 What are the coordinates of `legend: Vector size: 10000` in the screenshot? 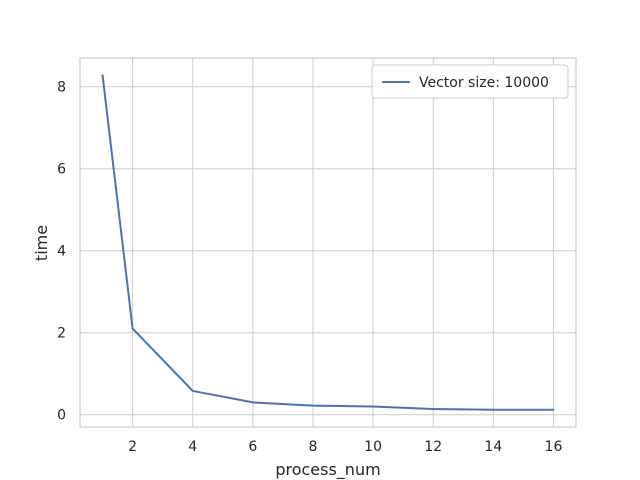 It's located at (470, 81).